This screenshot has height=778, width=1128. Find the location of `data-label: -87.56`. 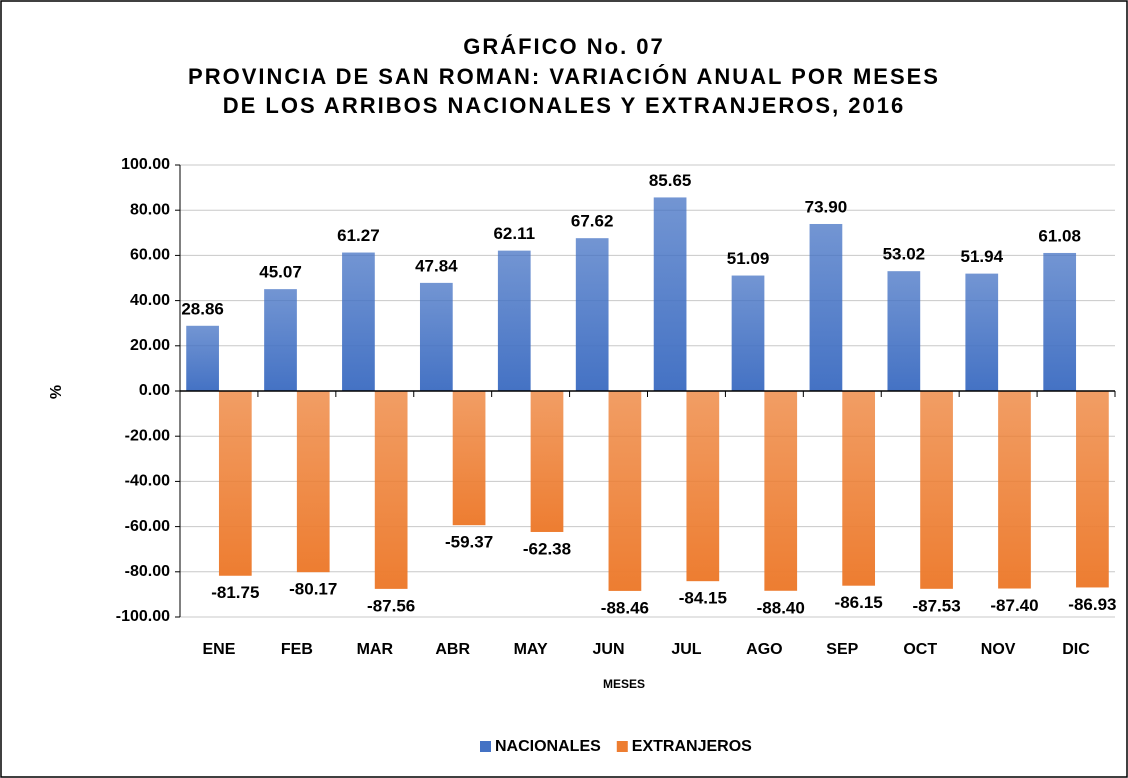

data-label: -87.56 is located at coordinates (391, 605).